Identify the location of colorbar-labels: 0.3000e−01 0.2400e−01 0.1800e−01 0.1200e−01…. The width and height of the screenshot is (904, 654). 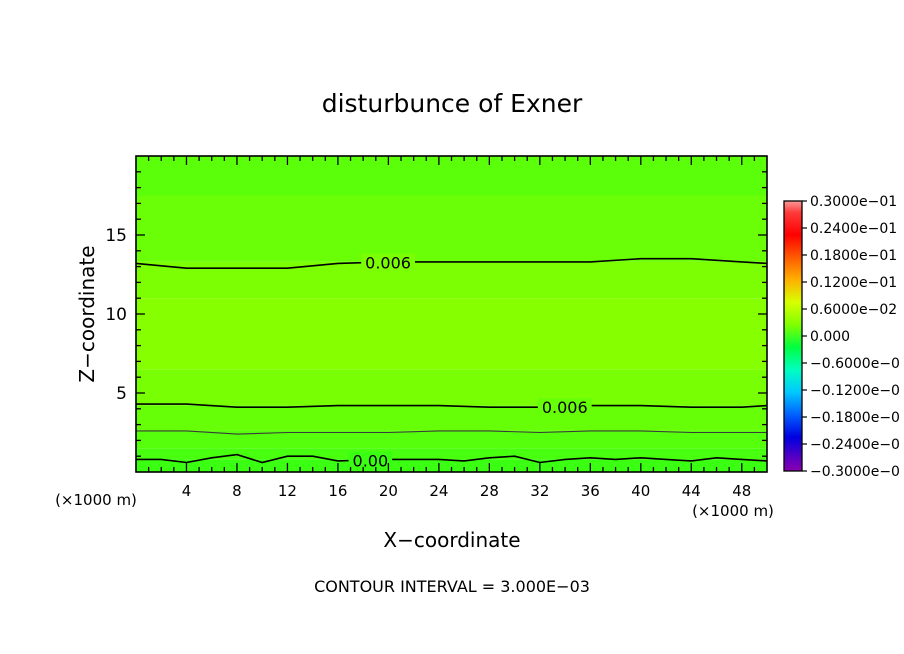
(855, 337).